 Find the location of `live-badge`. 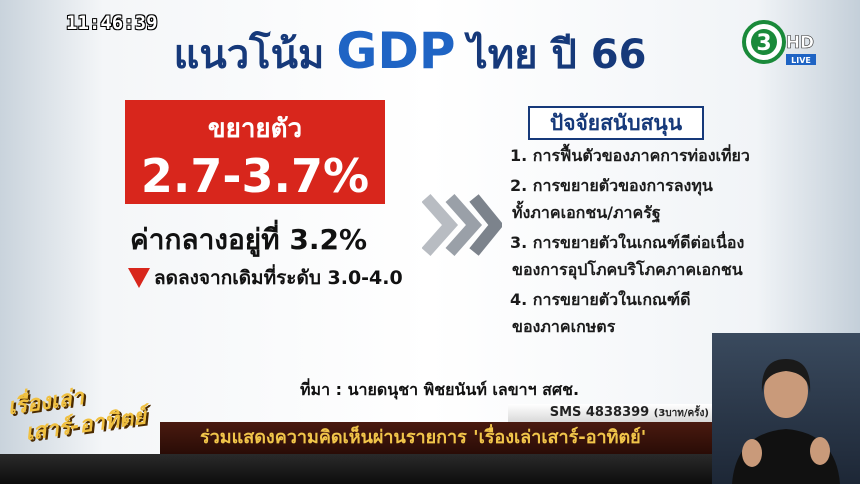

live-badge is located at coordinates (801, 59).